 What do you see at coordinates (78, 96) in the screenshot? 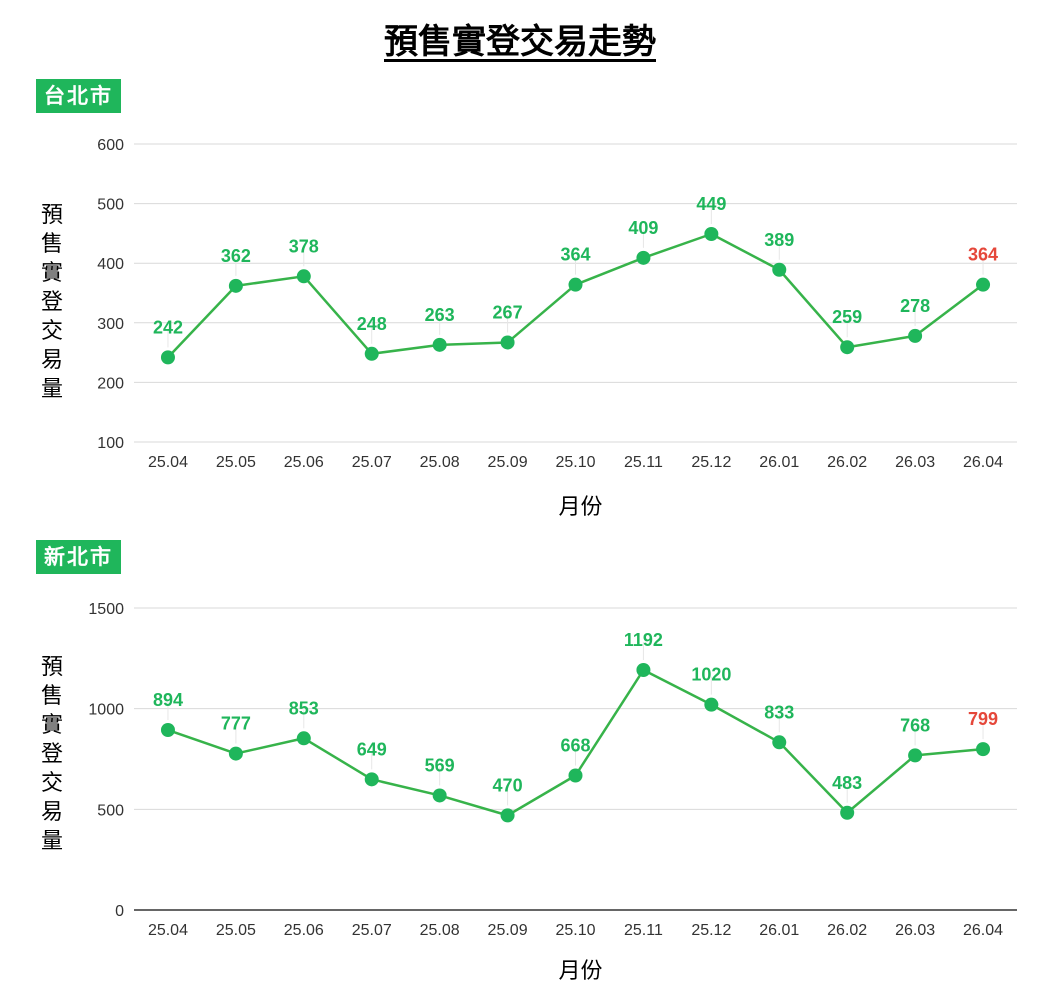
I see `region-badge-taipei: 台北市` at bounding box center [78, 96].